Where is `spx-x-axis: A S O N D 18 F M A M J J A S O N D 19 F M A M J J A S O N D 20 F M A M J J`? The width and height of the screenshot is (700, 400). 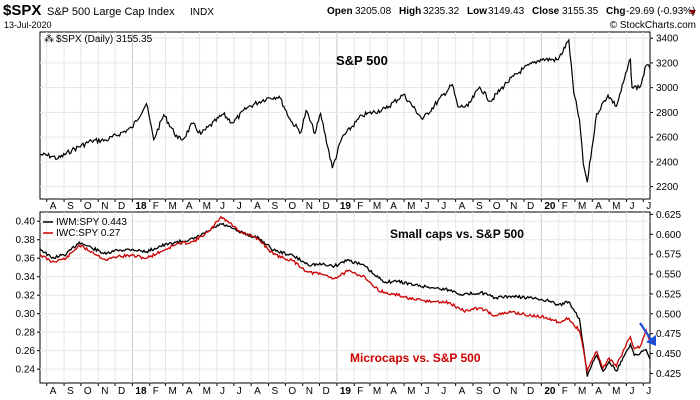 spx-x-axis: A S O N D 18 F M A M J J A S O N D 19 F M A M J J A S O N D 20 F M A M J J is located at coordinates (348, 205).